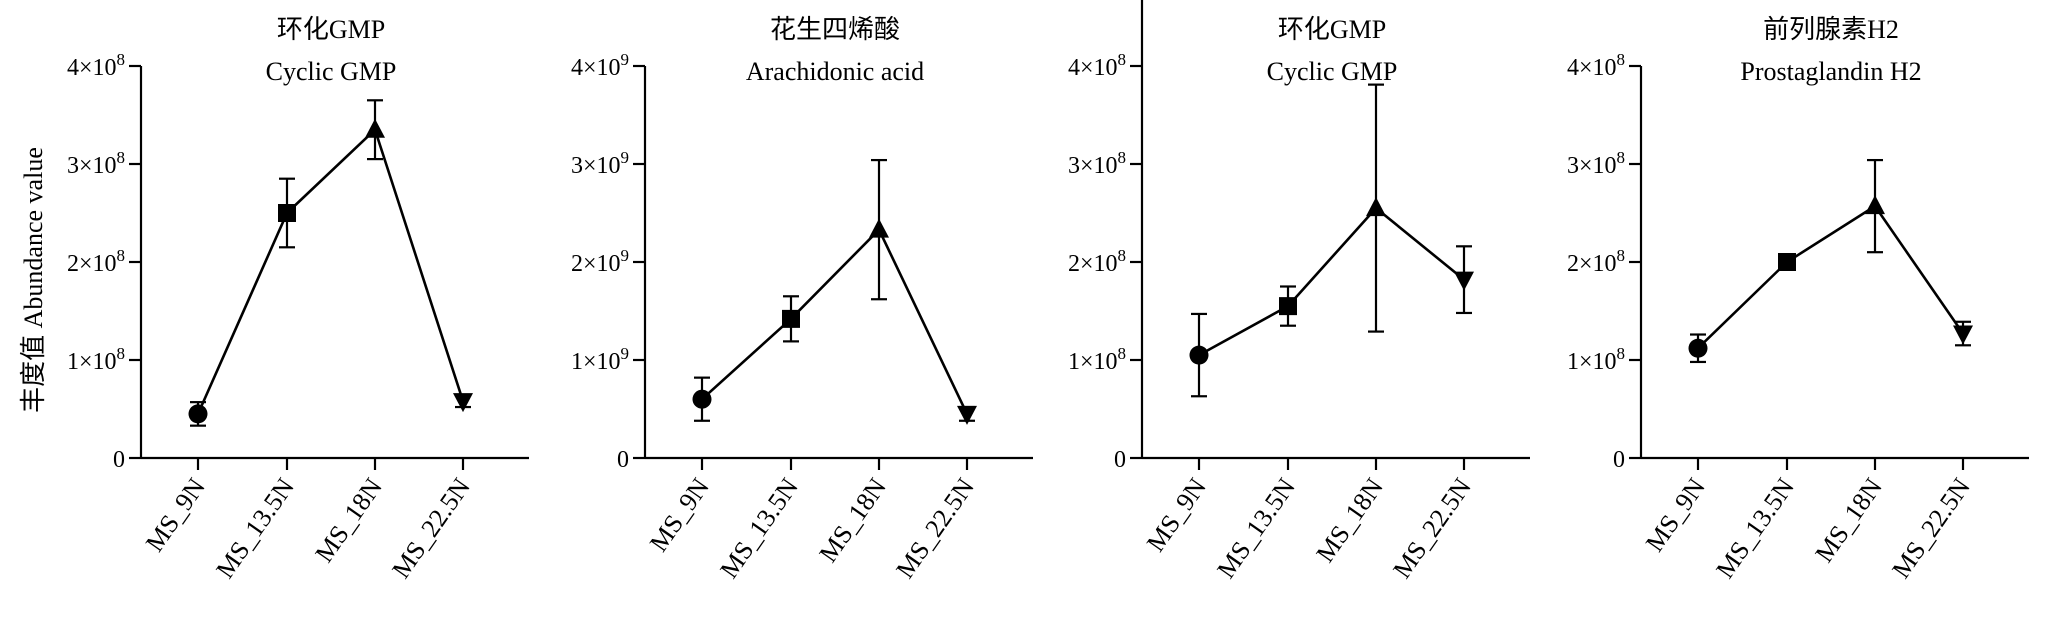  What do you see at coordinates (1830, 71) in the screenshot?
I see `chart-subtitle: Prostaglandin H2` at bounding box center [1830, 71].